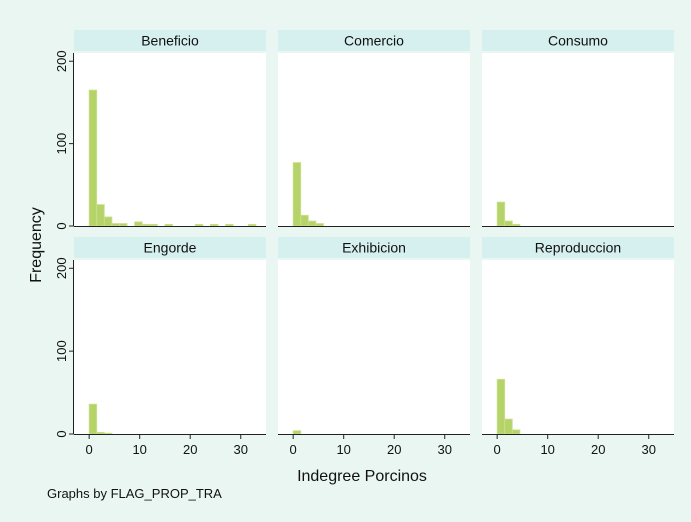 This screenshot has width=691, height=522. Describe the element at coordinates (36, 245) in the screenshot. I see `y-axis-title: Frequency` at that location.